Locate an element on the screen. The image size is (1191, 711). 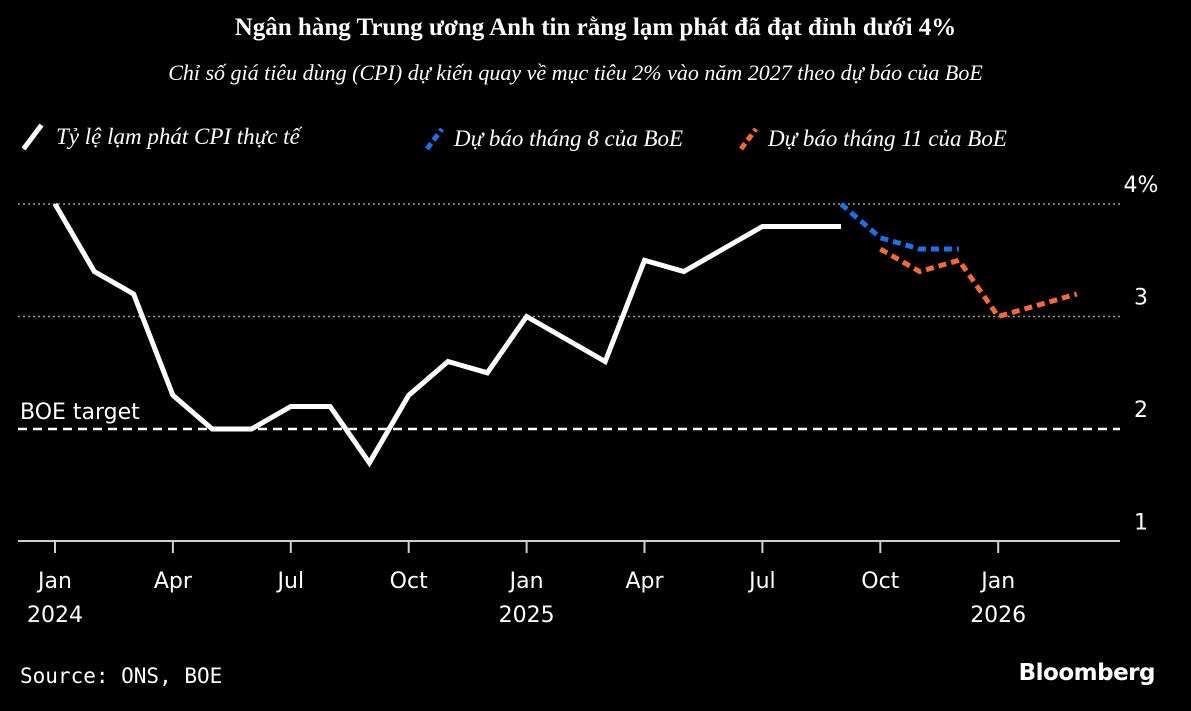
source-note: Source: ONS, BOE is located at coordinates (121, 676).